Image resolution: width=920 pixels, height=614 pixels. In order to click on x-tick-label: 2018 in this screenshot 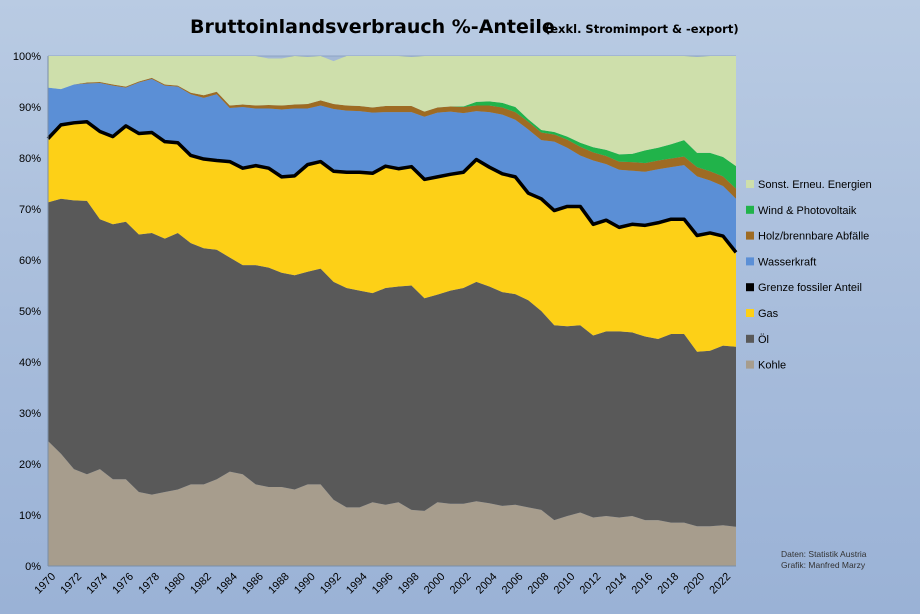, I will do `click(669, 584)`.